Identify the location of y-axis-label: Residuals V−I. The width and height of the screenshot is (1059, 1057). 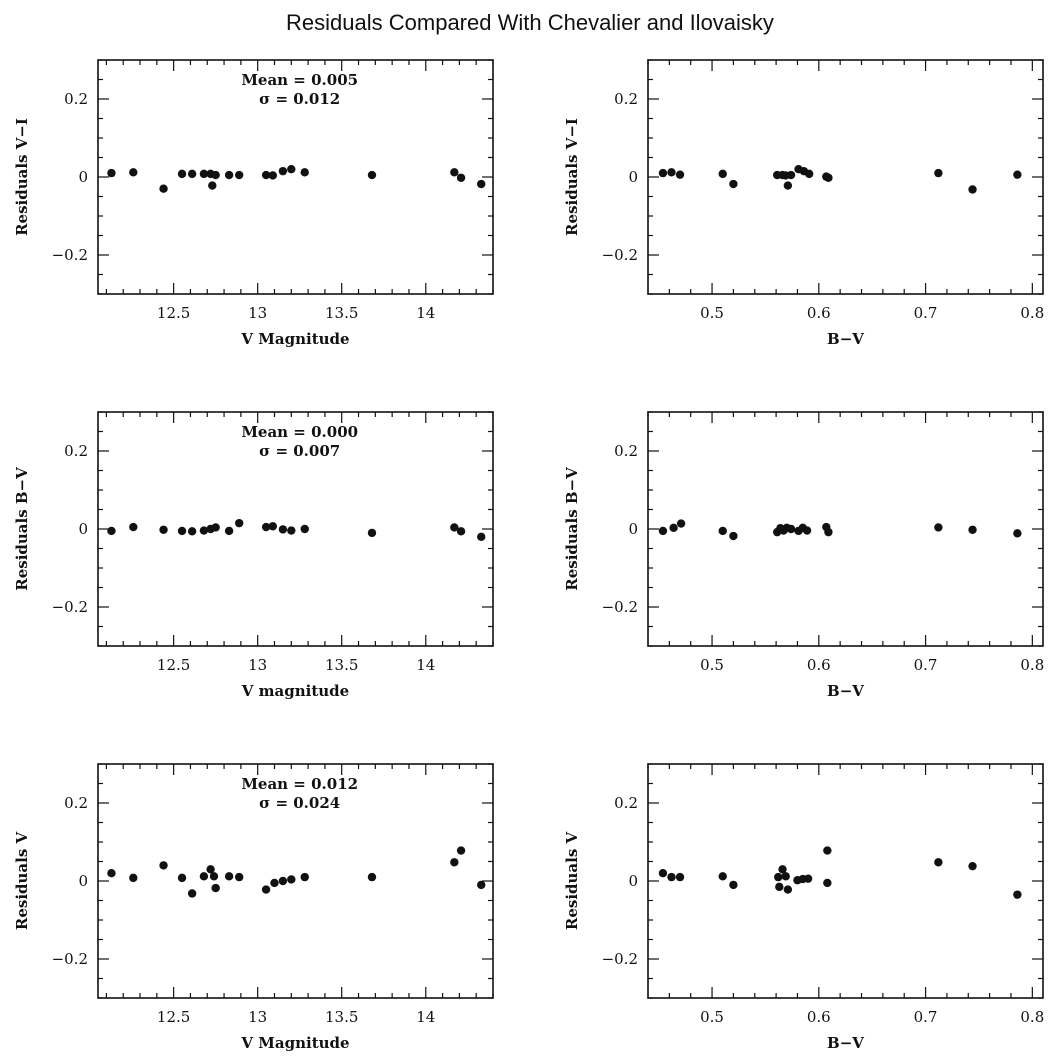
(22, 177).